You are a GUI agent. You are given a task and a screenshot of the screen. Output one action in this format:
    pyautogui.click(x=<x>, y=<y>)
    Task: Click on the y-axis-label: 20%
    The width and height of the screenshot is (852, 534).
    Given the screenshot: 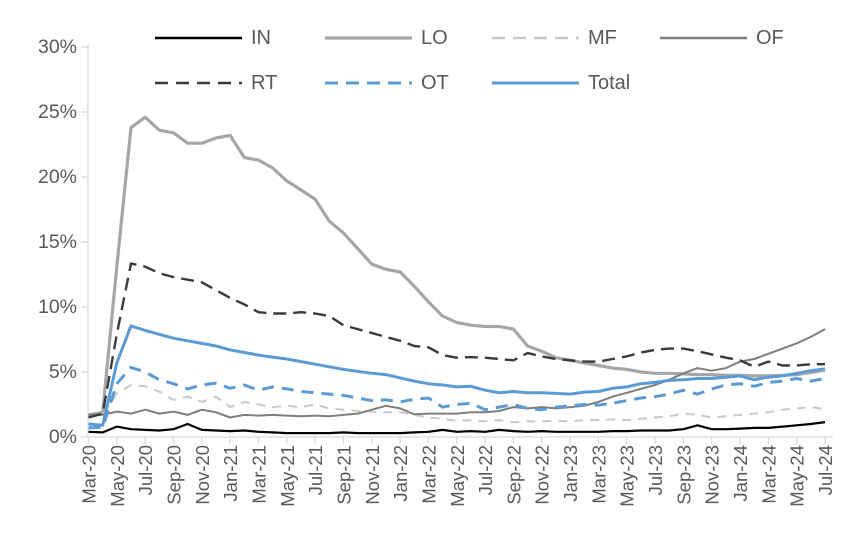 What is the action you would take?
    pyautogui.click(x=57, y=177)
    